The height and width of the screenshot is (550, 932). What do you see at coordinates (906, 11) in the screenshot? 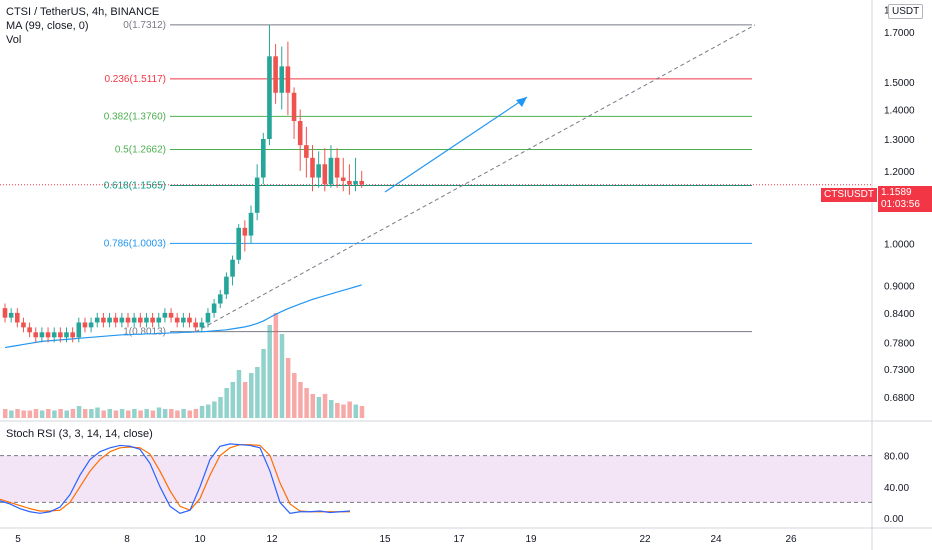
I see `currency-badge: USDT` at bounding box center [906, 11].